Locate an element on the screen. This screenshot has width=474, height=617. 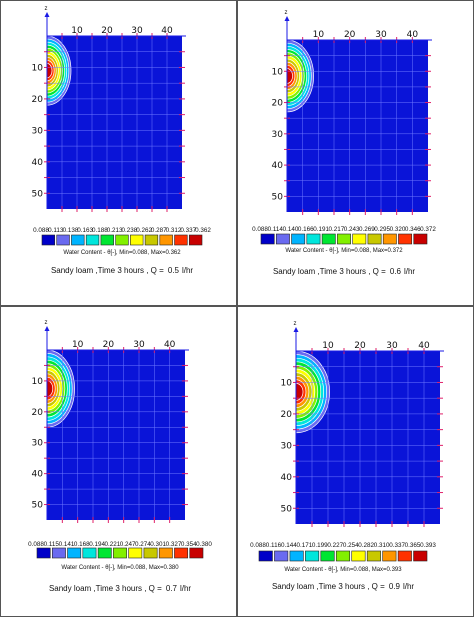
scale-label: 0.262 is located at coordinates (144, 230).